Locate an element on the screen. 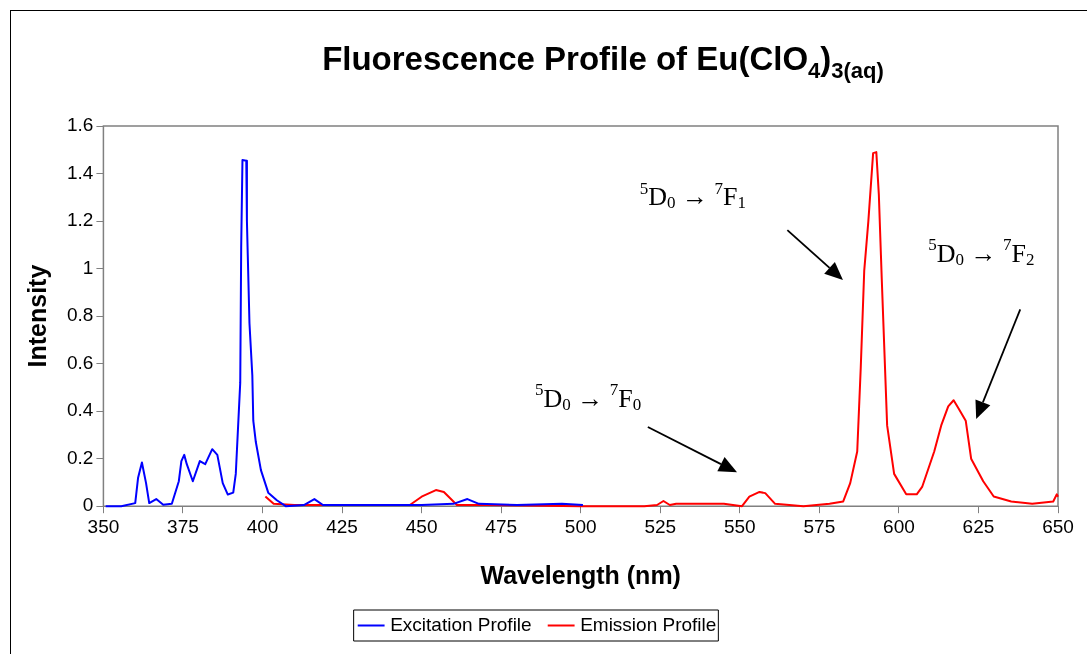 The height and width of the screenshot is (655, 1088). x-tick-label: 525 is located at coordinates (660, 526).